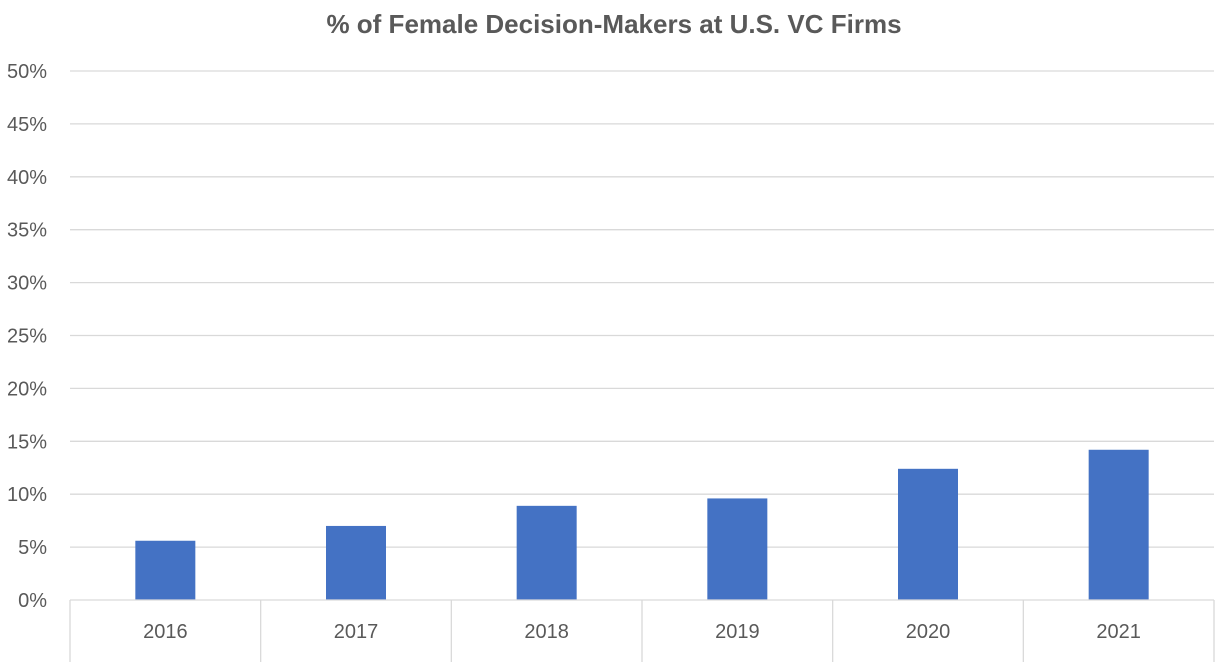 Image resolution: width=1228 pixels, height=662 pixels. I want to click on y-tick-label: 5%, so click(32, 548).